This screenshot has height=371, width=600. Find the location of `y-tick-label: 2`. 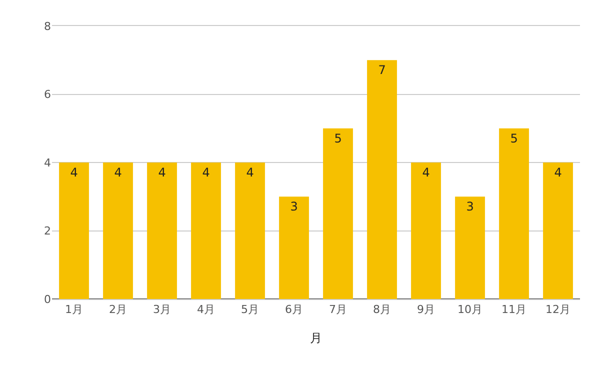

y-tick-label: 2 is located at coordinates (47, 231).